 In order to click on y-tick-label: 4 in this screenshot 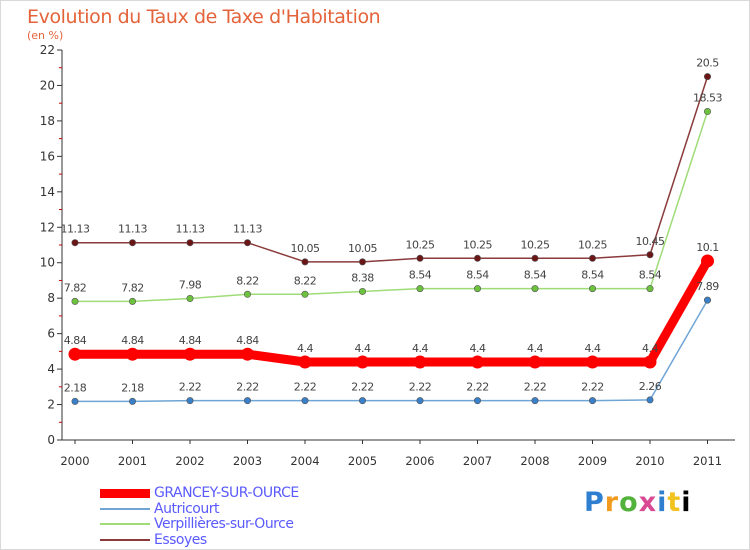, I will do `click(51, 369)`.